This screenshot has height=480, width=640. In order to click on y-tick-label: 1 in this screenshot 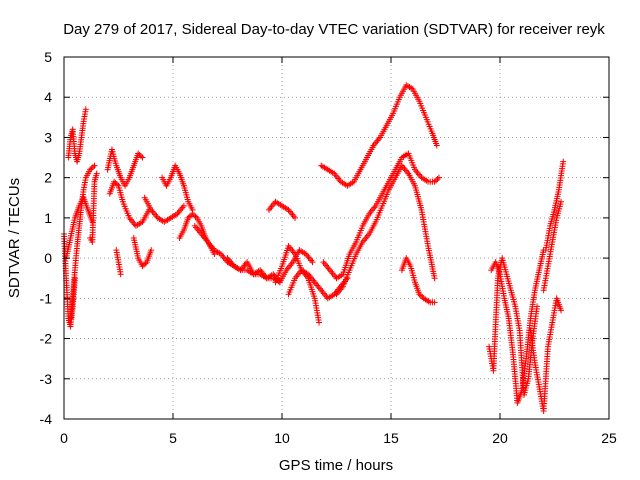, I will do `click(48, 218)`.